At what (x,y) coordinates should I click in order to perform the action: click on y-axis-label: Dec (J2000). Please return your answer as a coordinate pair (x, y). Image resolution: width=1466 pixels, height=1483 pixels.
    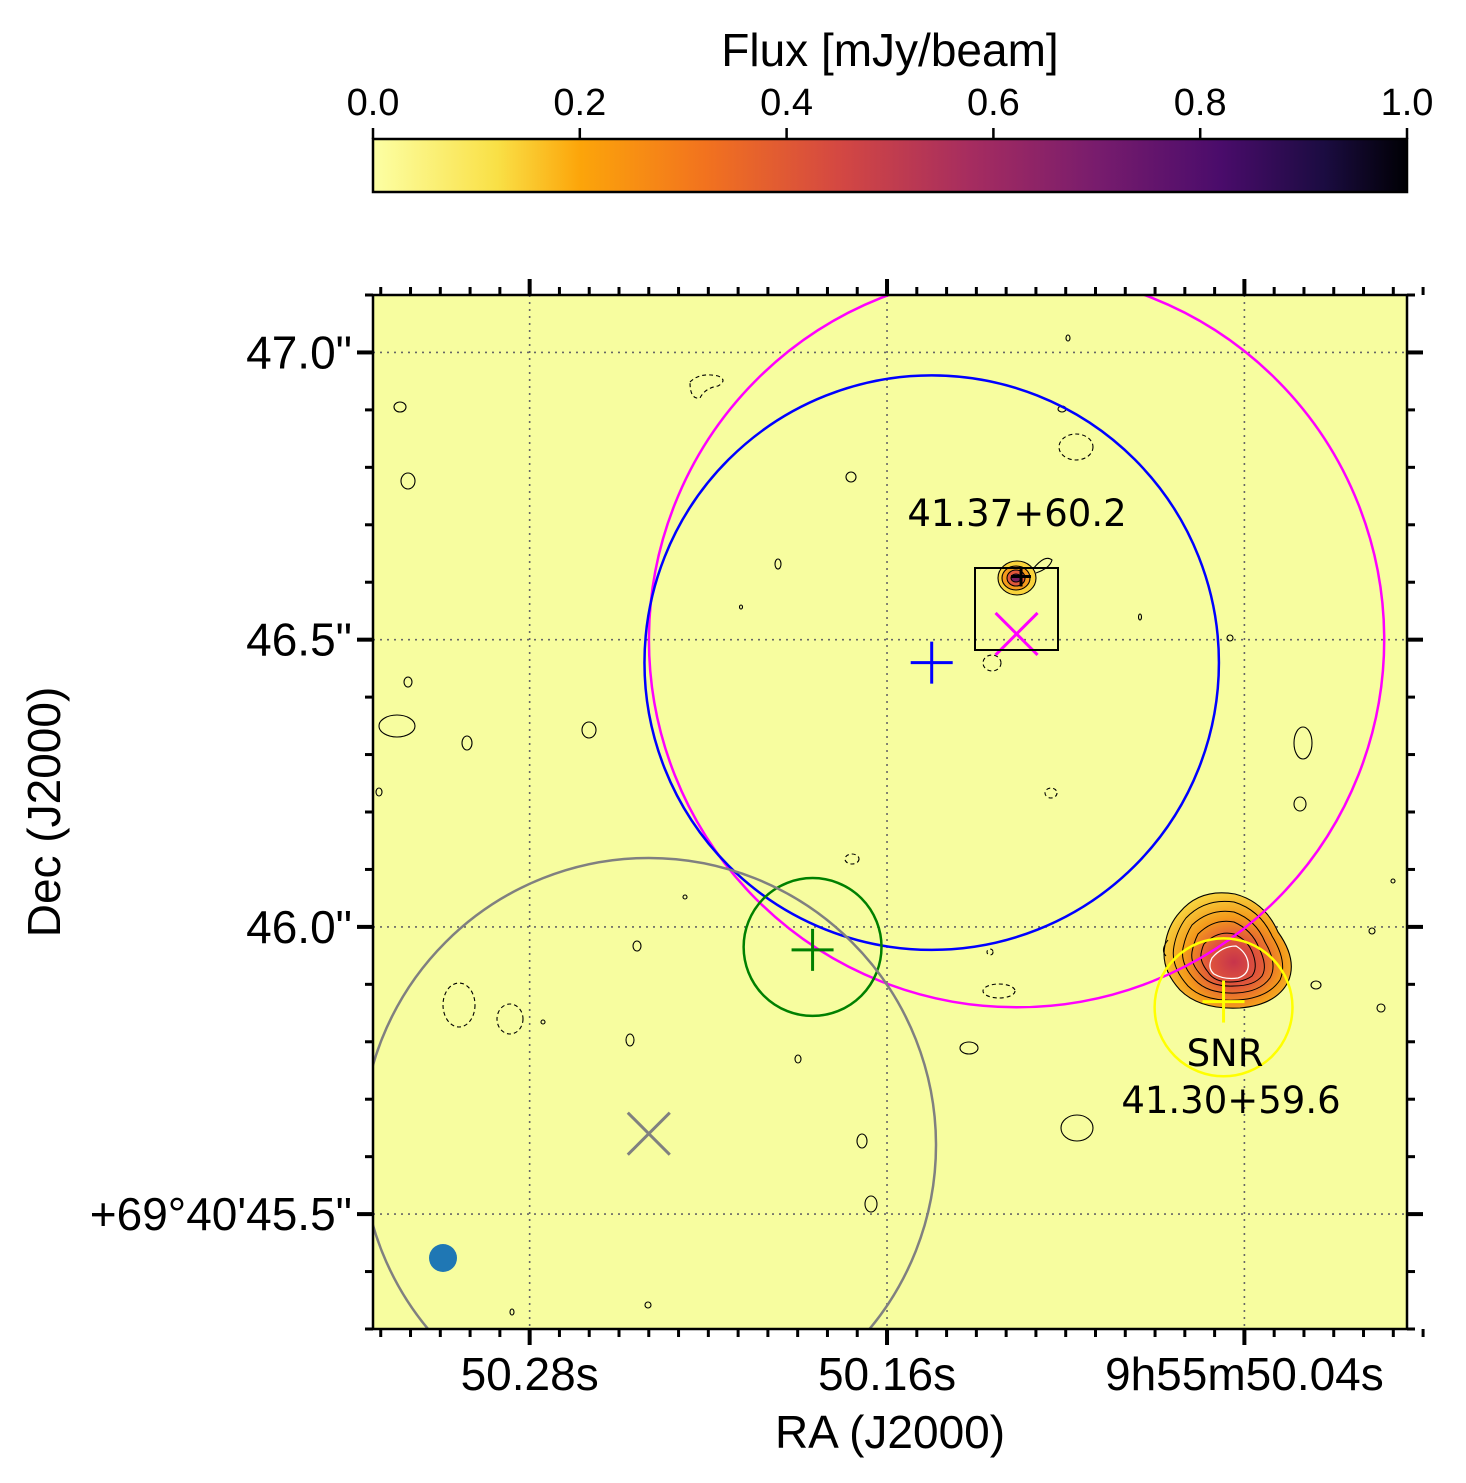
    Looking at the image, I should click on (44, 812).